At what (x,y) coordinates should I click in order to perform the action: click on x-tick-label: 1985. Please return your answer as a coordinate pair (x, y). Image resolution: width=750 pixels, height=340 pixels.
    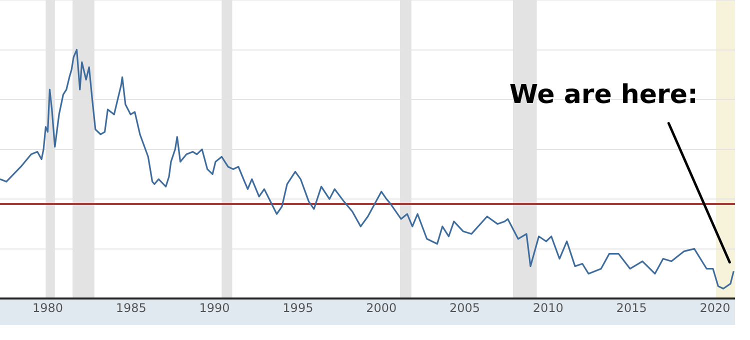
    Looking at the image, I should click on (131, 307).